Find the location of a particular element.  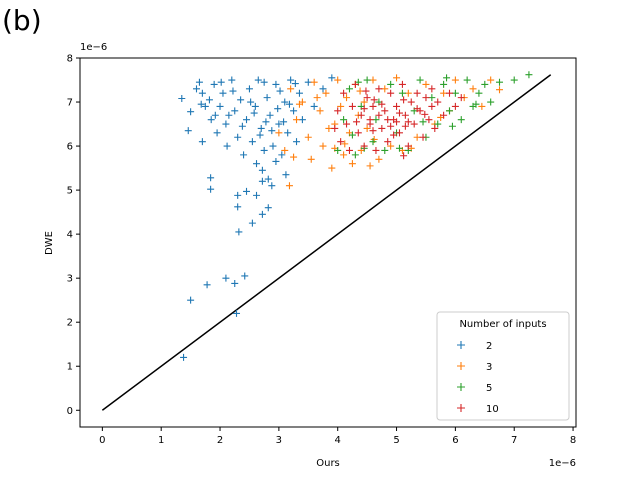

y-tick-label: 6 is located at coordinates (70, 147).